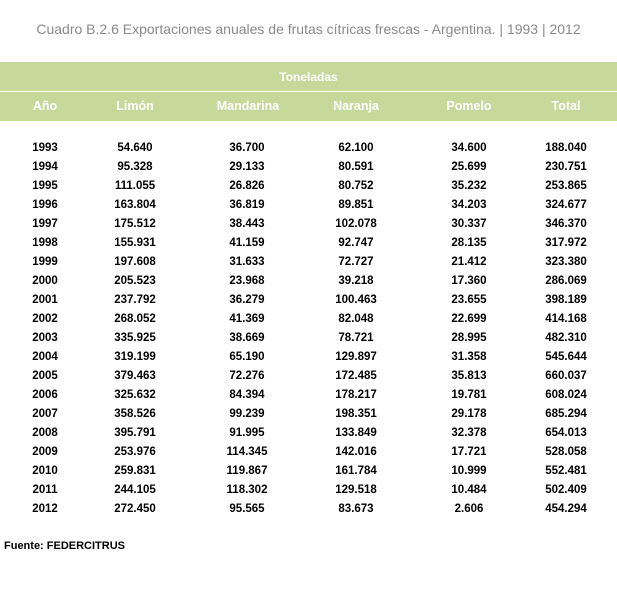 The image size is (617, 592). I want to click on year-cell: 1996, so click(45, 205).